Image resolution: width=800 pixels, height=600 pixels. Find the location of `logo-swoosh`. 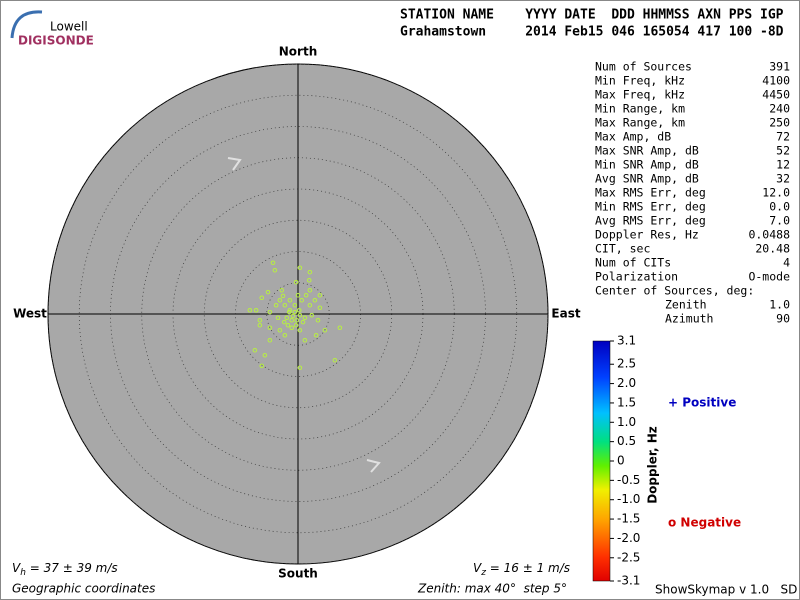

logo-swoosh is located at coordinates (26, 24).